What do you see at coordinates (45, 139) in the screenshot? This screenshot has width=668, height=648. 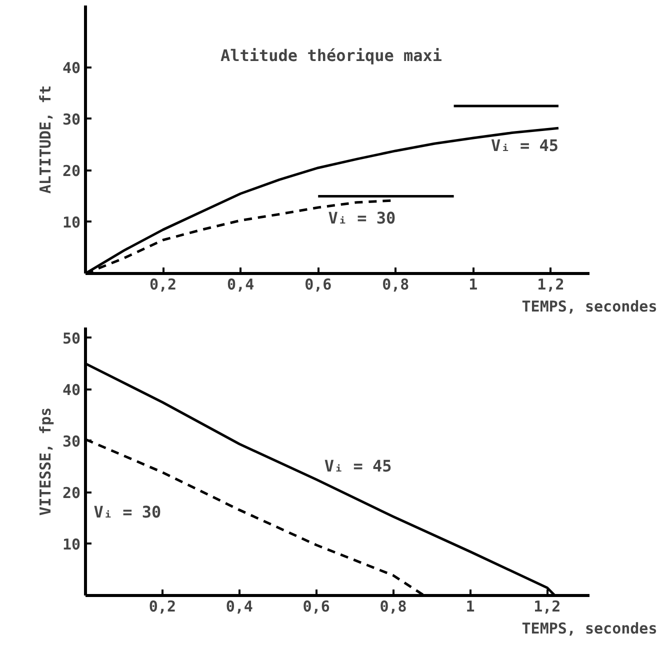 I see `y-axis-title: ALTITUDE, ft` at bounding box center [45, 139].